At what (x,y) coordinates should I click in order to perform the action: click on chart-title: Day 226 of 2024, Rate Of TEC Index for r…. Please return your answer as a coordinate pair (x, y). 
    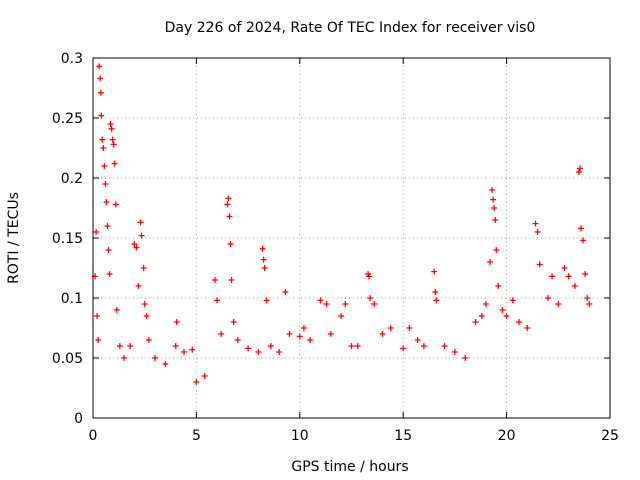
    Looking at the image, I should click on (350, 28).